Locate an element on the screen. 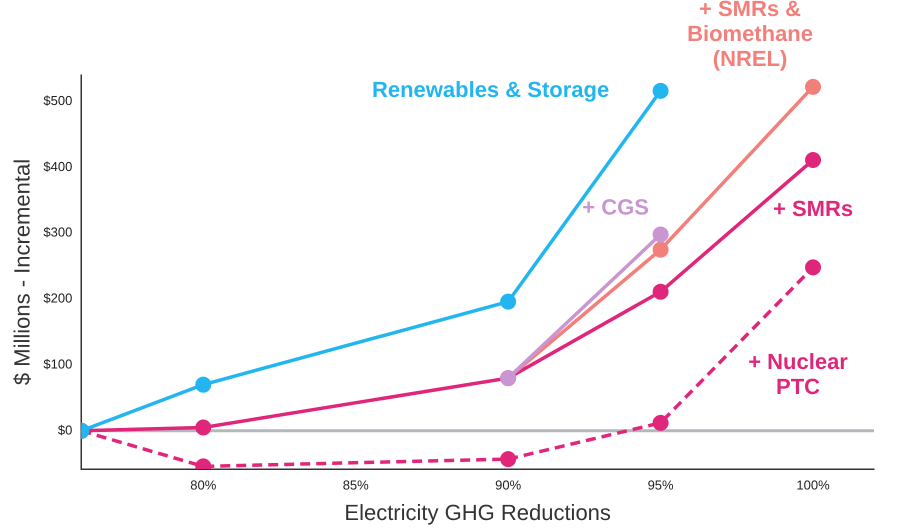  y-tick-label: $400 is located at coordinates (57, 166).